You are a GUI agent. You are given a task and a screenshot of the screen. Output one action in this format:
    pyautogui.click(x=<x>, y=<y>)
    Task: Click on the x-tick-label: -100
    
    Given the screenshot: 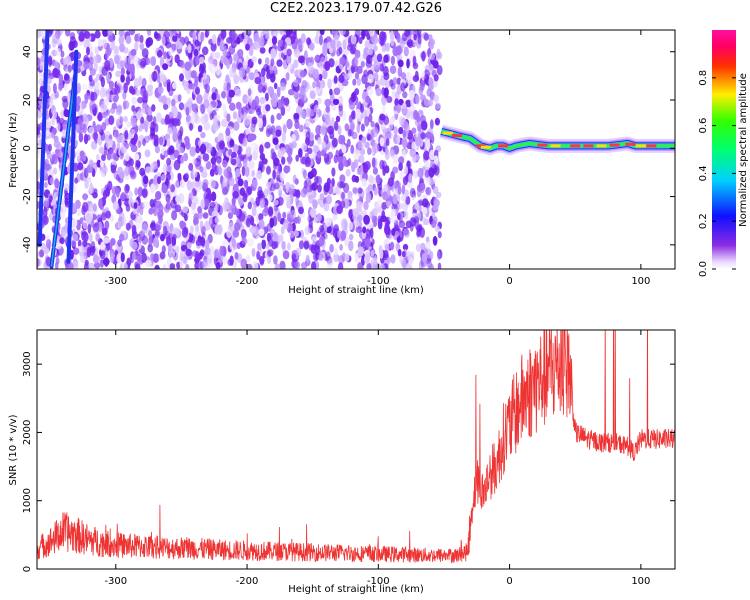 What is the action you would take?
    pyautogui.click(x=378, y=281)
    